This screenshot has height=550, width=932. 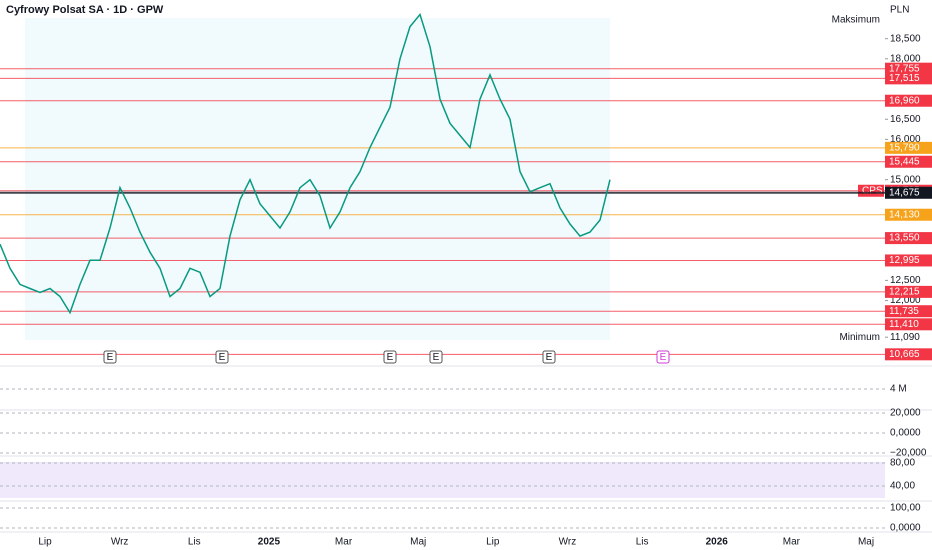 What do you see at coordinates (905, 280) in the screenshot?
I see `y-tick-label: 12,500` at bounding box center [905, 280].